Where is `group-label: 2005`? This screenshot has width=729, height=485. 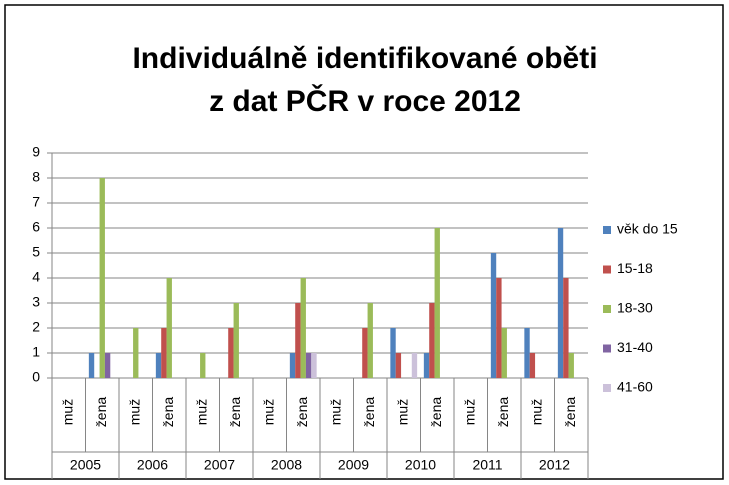 group-label: 2005 is located at coordinates (85, 465).